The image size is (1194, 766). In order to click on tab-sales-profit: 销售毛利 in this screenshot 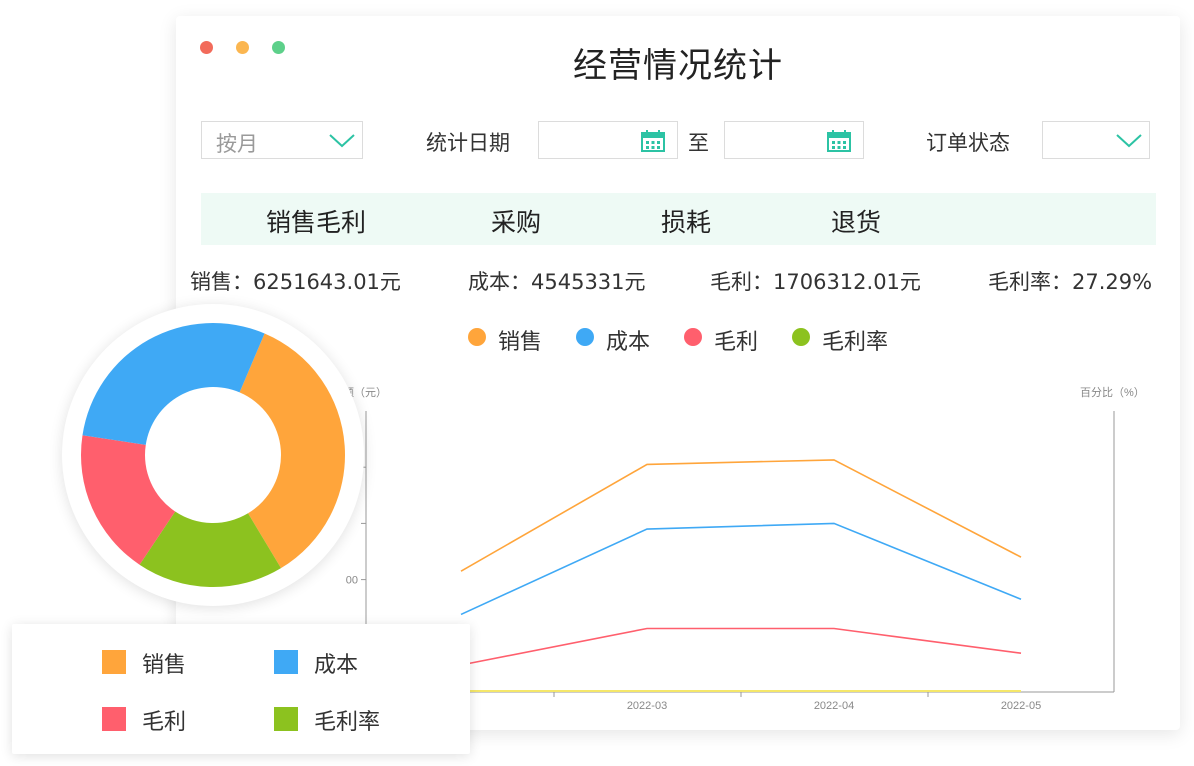, I will do `click(316, 222)`.